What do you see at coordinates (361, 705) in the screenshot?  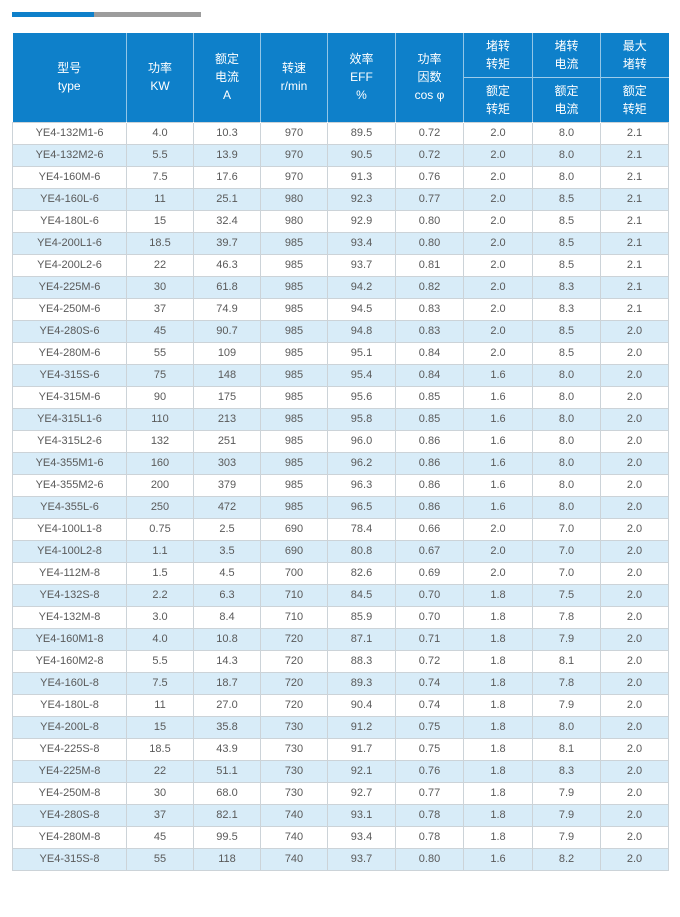 I see `value-cell: 90.4` at bounding box center [361, 705].